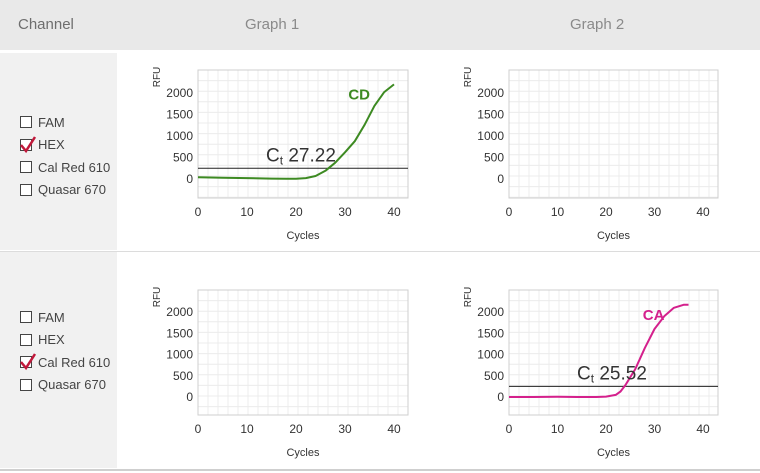 Image resolution: width=760 pixels, height=473 pixels. Describe the element at coordinates (597, 24) in the screenshot. I see `graph2-column-header: Graph 2` at that location.